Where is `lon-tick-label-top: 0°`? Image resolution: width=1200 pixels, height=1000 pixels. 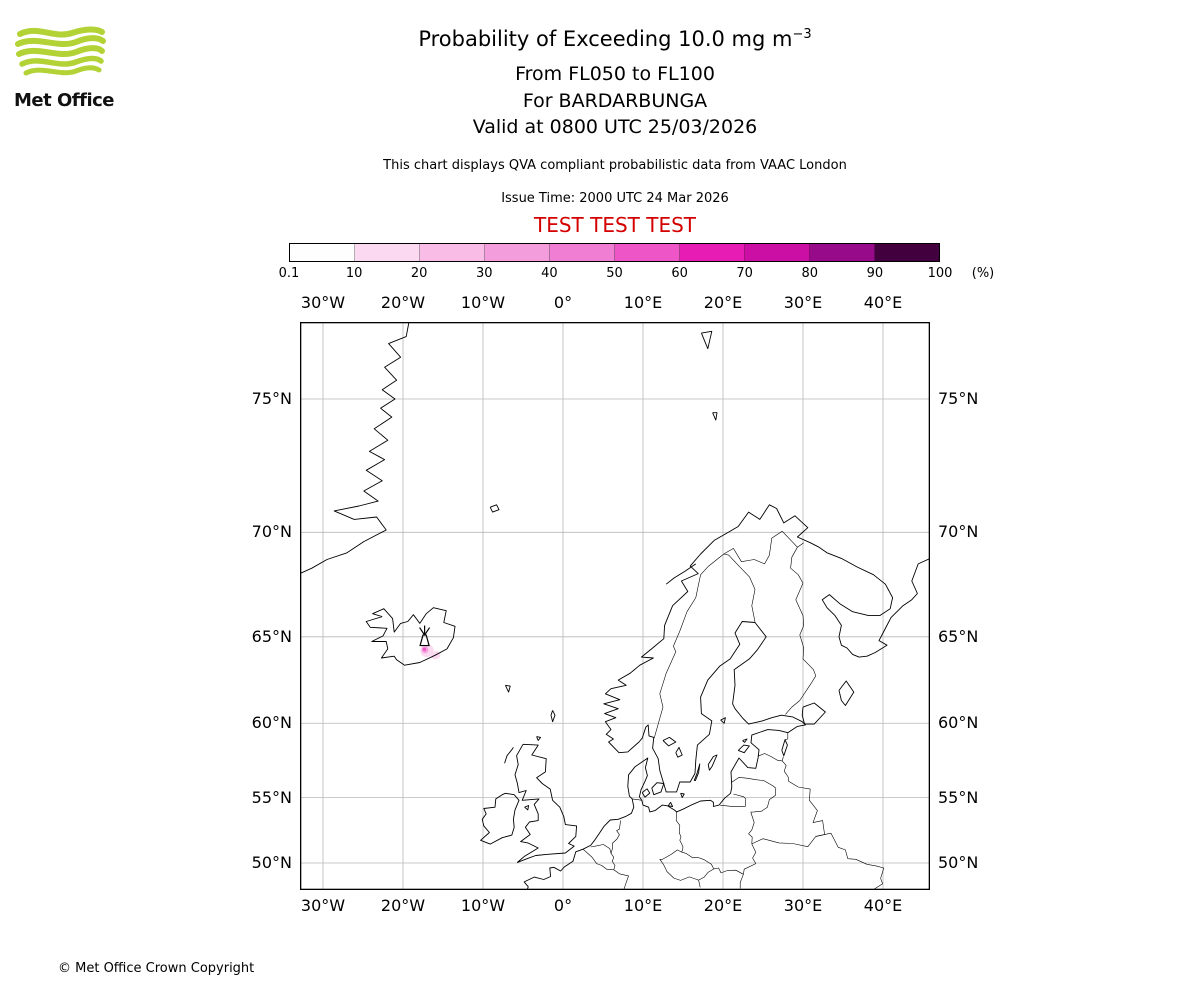
lon-tick-label-top: 0° is located at coordinates (563, 302).